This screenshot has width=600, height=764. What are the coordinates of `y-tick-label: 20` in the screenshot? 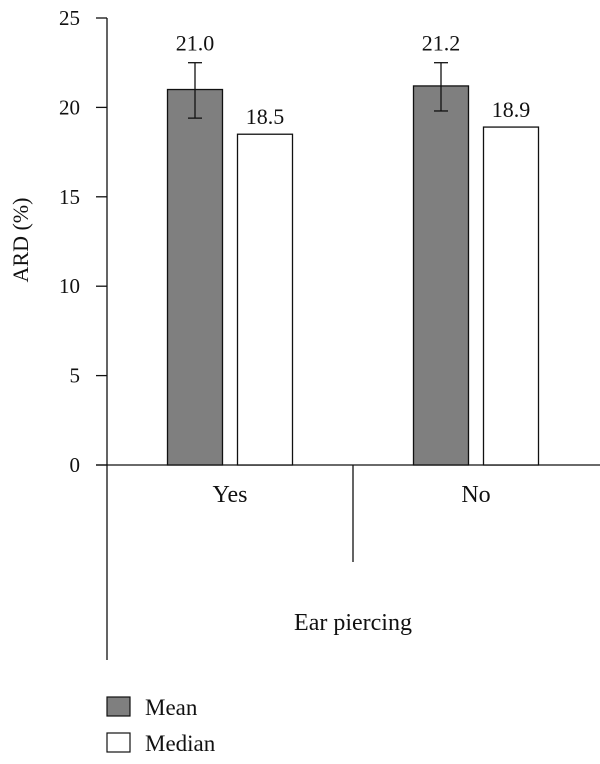 It's located at (69, 107).